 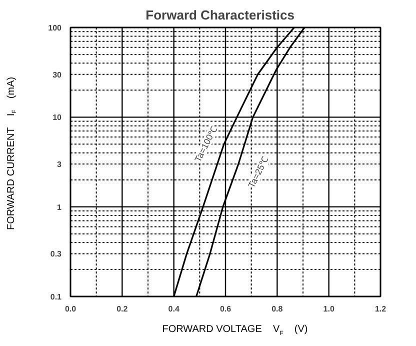 What do you see at coordinates (220, 15) in the screenshot?
I see `chart-title: Forward Characteristics` at bounding box center [220, 15].